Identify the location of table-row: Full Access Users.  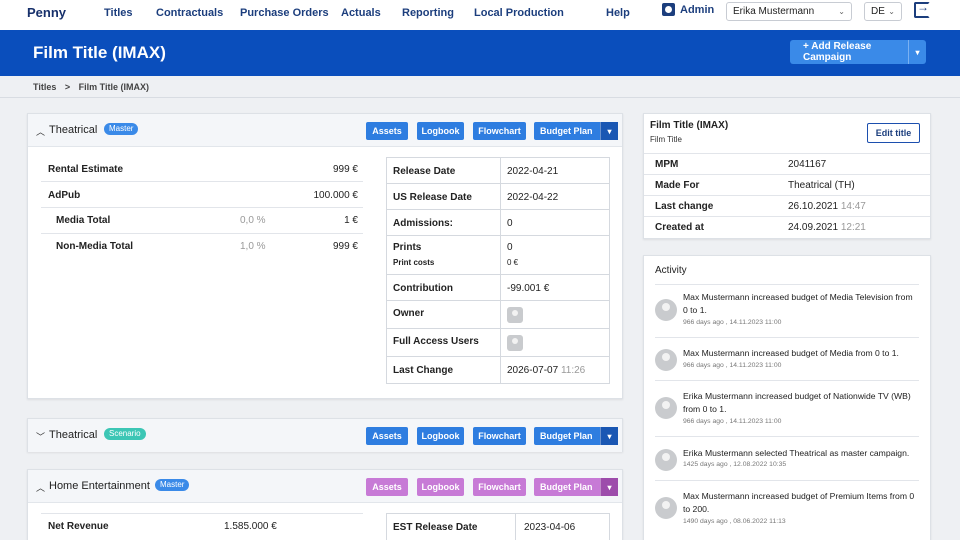
(498, 343).